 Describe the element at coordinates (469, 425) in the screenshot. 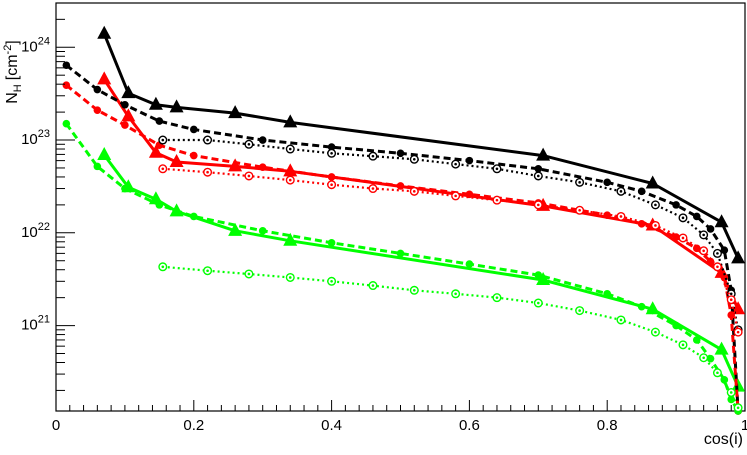

I see `x-tick-label: 0.6` at that location.